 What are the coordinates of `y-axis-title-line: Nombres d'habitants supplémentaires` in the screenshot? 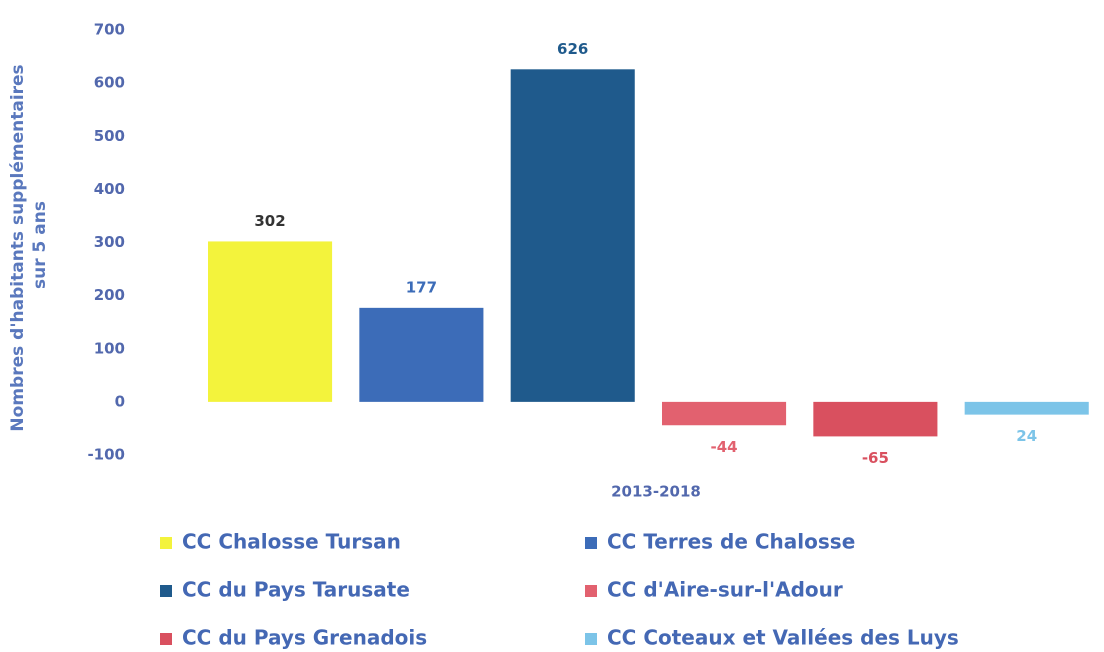 It's located at (18, 247).